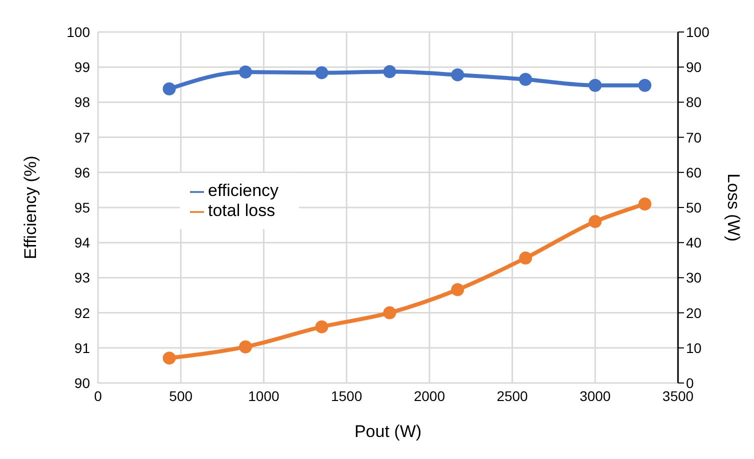 The height and width of the screenshot is (459, 754). What do you see at coordinates (346, 396) in the screenshot?
I see `x-tick-label: 1500` at bounding box center [346, 396].